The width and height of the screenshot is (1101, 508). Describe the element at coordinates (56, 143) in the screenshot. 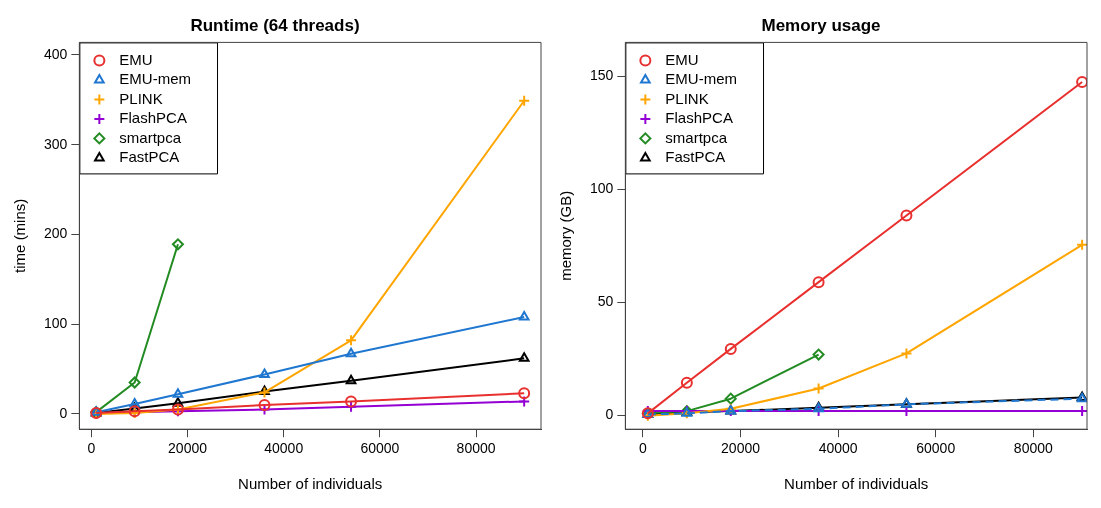

I see `y-tick-label: 300` at that location.